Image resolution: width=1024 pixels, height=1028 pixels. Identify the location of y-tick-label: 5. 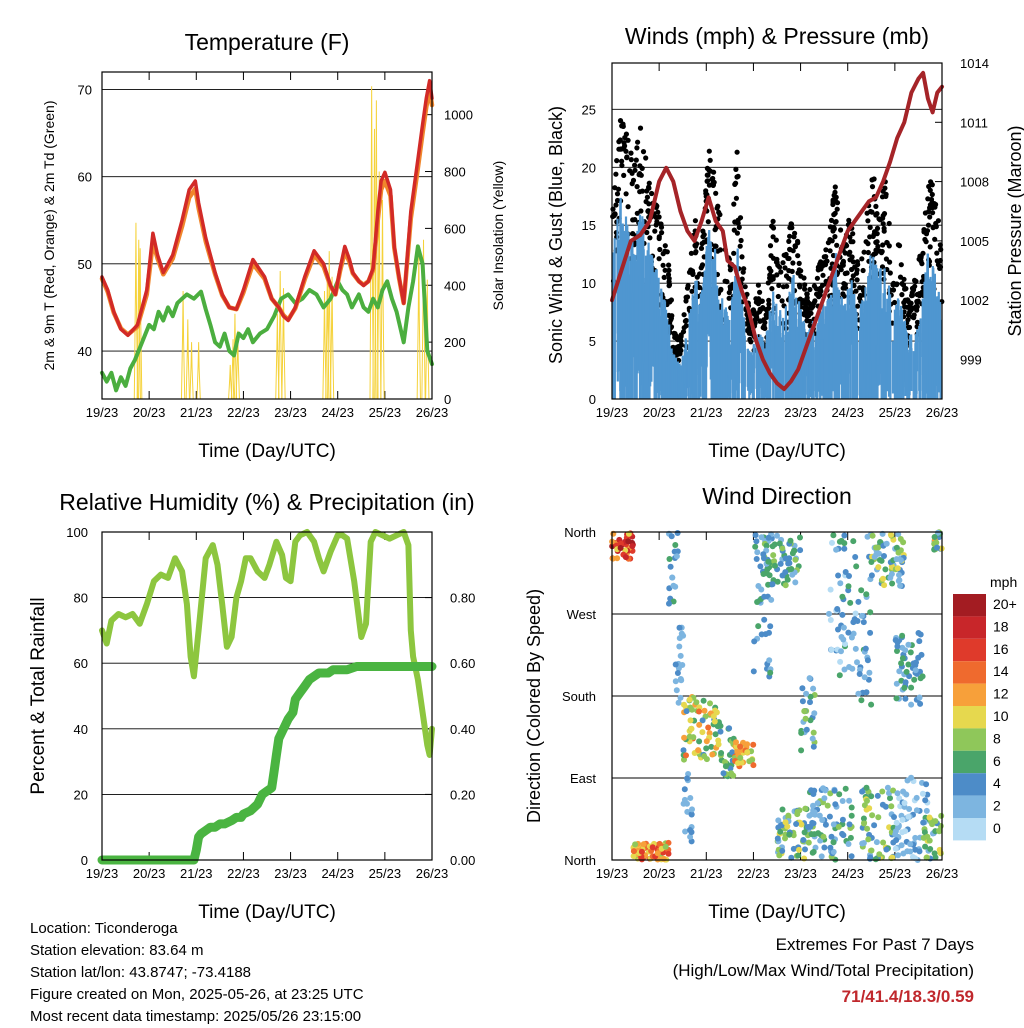
(592, 341).